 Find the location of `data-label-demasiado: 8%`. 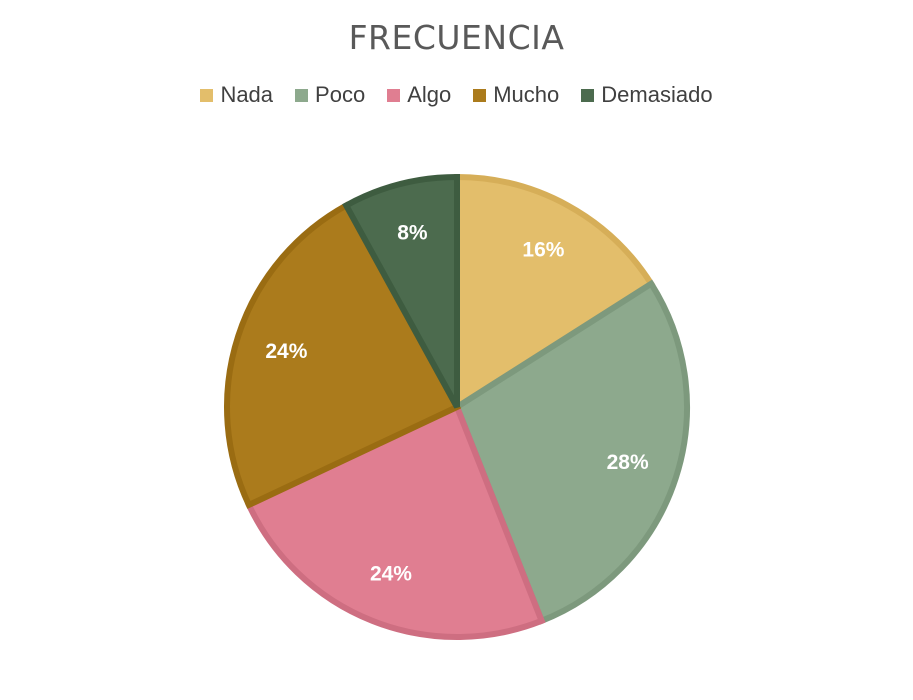

data-label-demasiado: 8% is located at coordinates (412, 233).